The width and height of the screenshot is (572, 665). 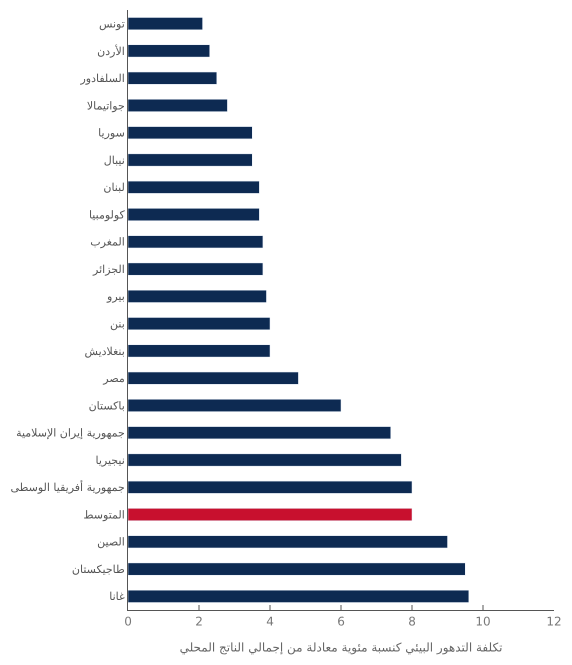 What do you see at coordinates (110, 460) in the screenshot?
I see `y-tick-label: نيجيريا` at bounding box center [110, 460].